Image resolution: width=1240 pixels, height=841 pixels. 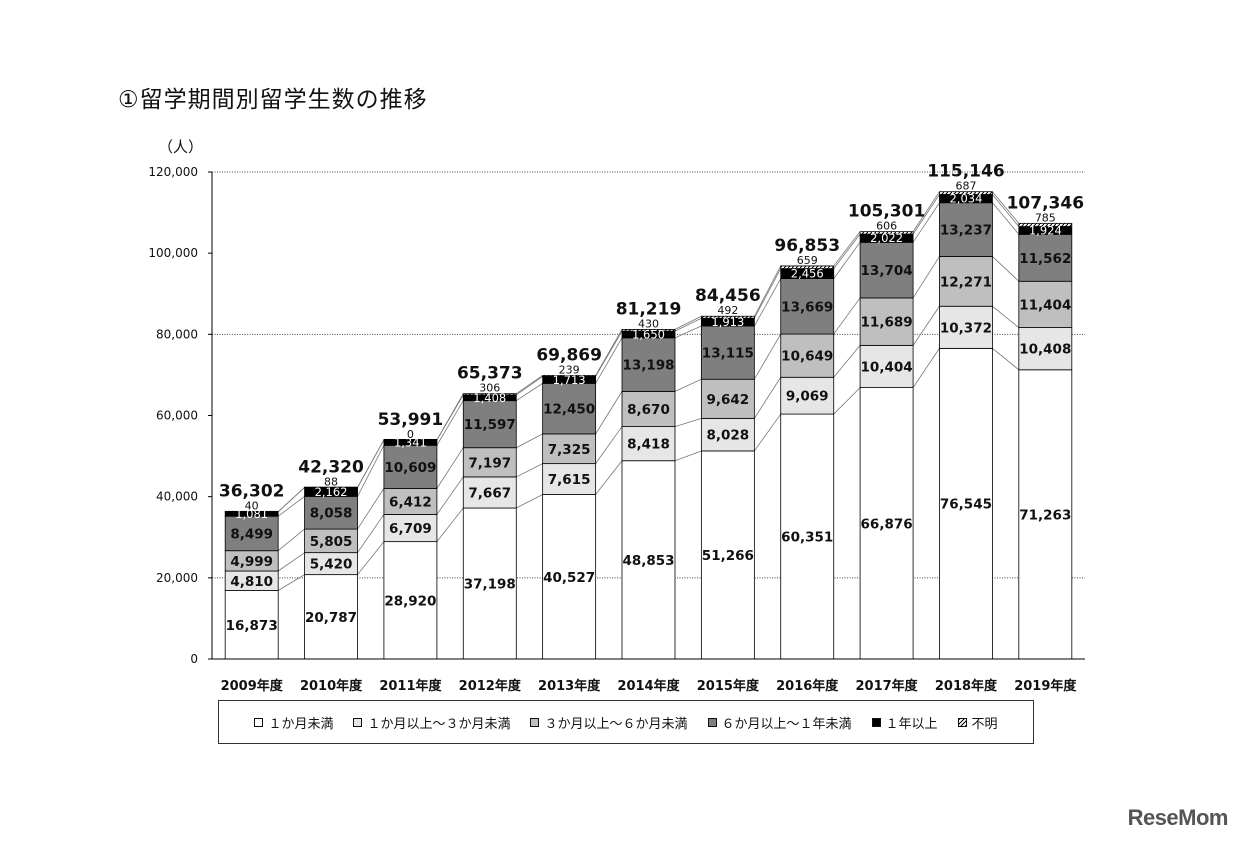 I want to click on data-label: 37,198, so click(x=490, y=585).